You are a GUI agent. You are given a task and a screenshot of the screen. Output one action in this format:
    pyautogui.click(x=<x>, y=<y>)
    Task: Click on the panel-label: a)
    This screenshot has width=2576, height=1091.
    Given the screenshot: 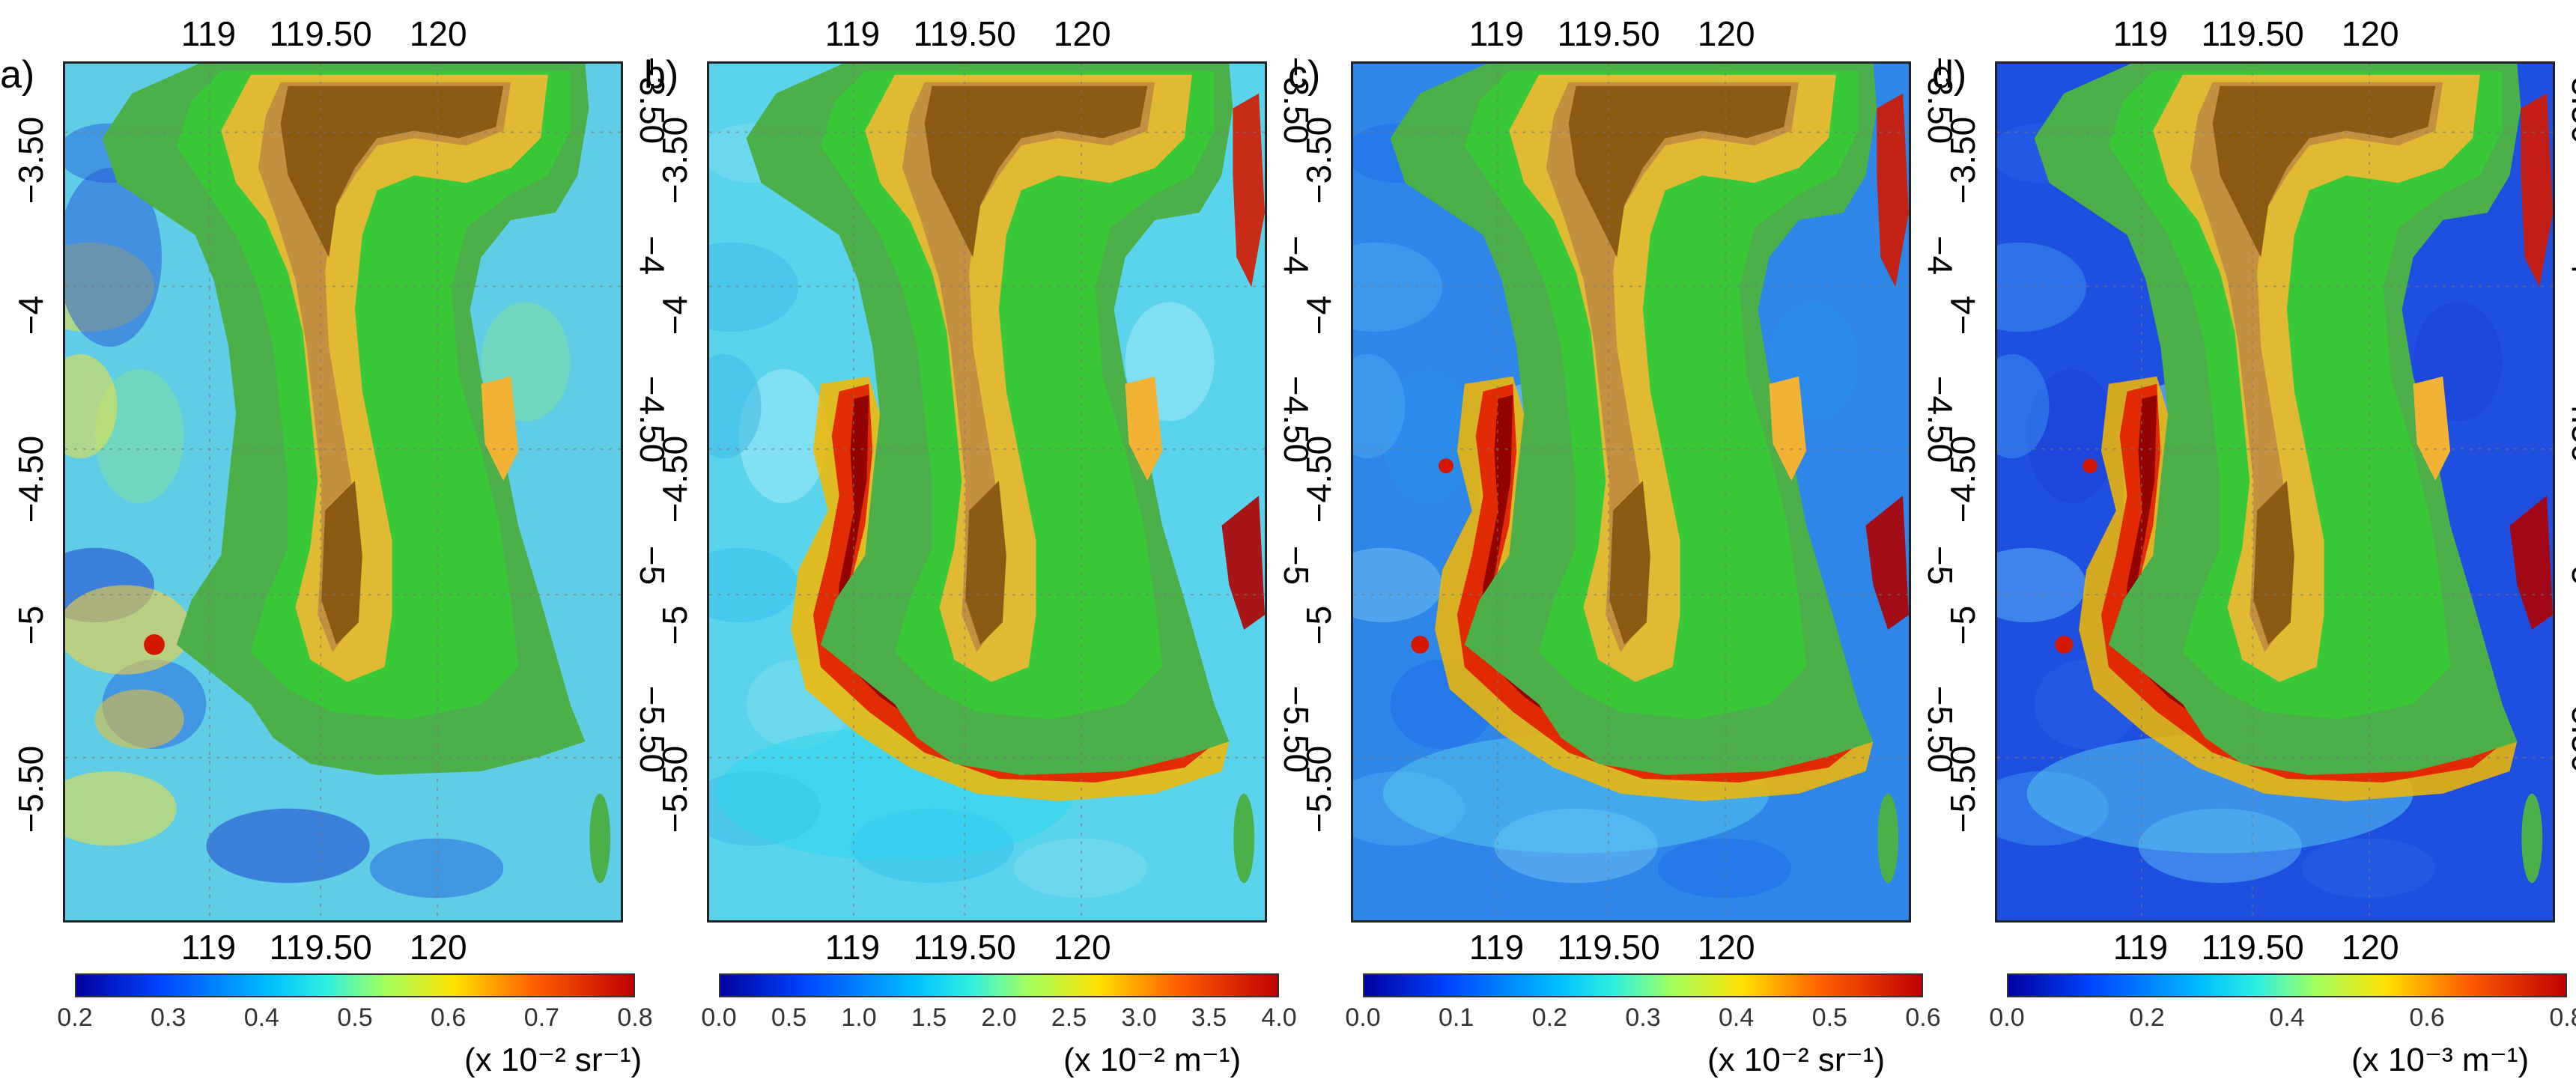 What is the action you would take?
    pyautogui.click(x=17, y=75)
    